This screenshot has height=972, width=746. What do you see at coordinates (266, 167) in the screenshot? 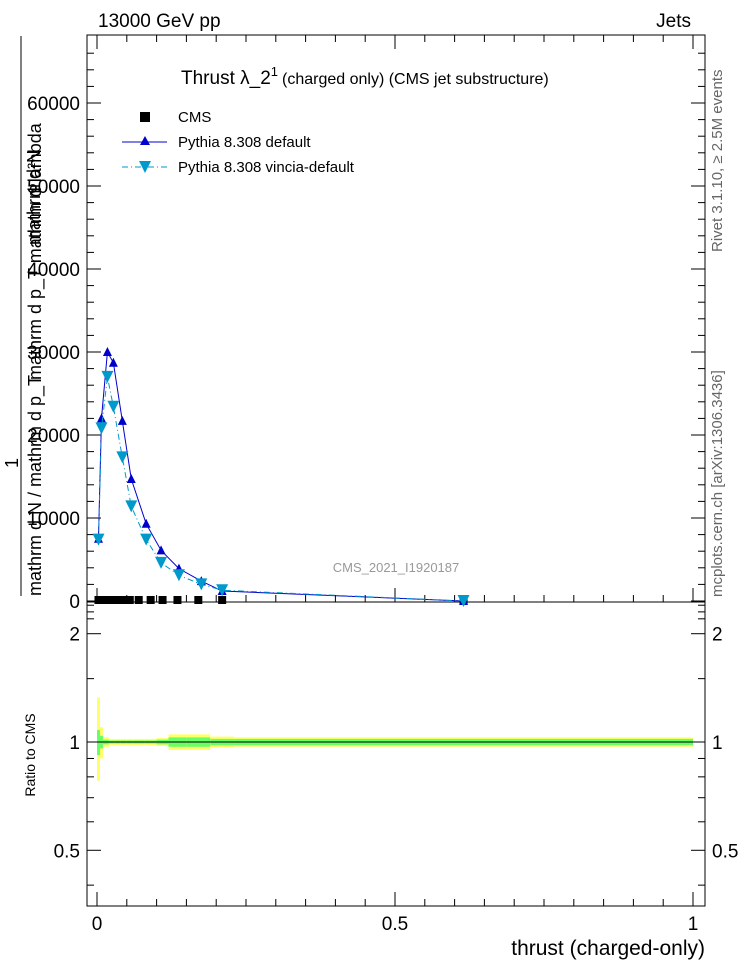
I see `legend-label-vincia: Pythia 8.308 vincia-default` at bounding box center [266, 167].